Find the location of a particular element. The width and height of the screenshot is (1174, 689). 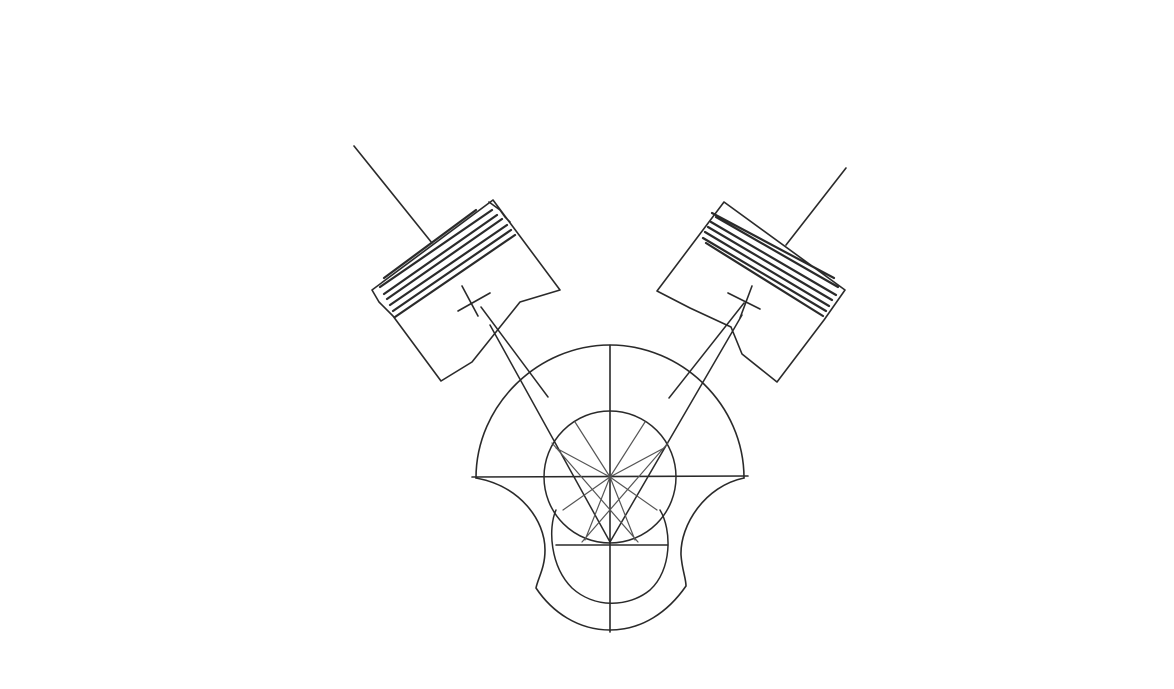

crankcase is located at coordinates (610, 488).